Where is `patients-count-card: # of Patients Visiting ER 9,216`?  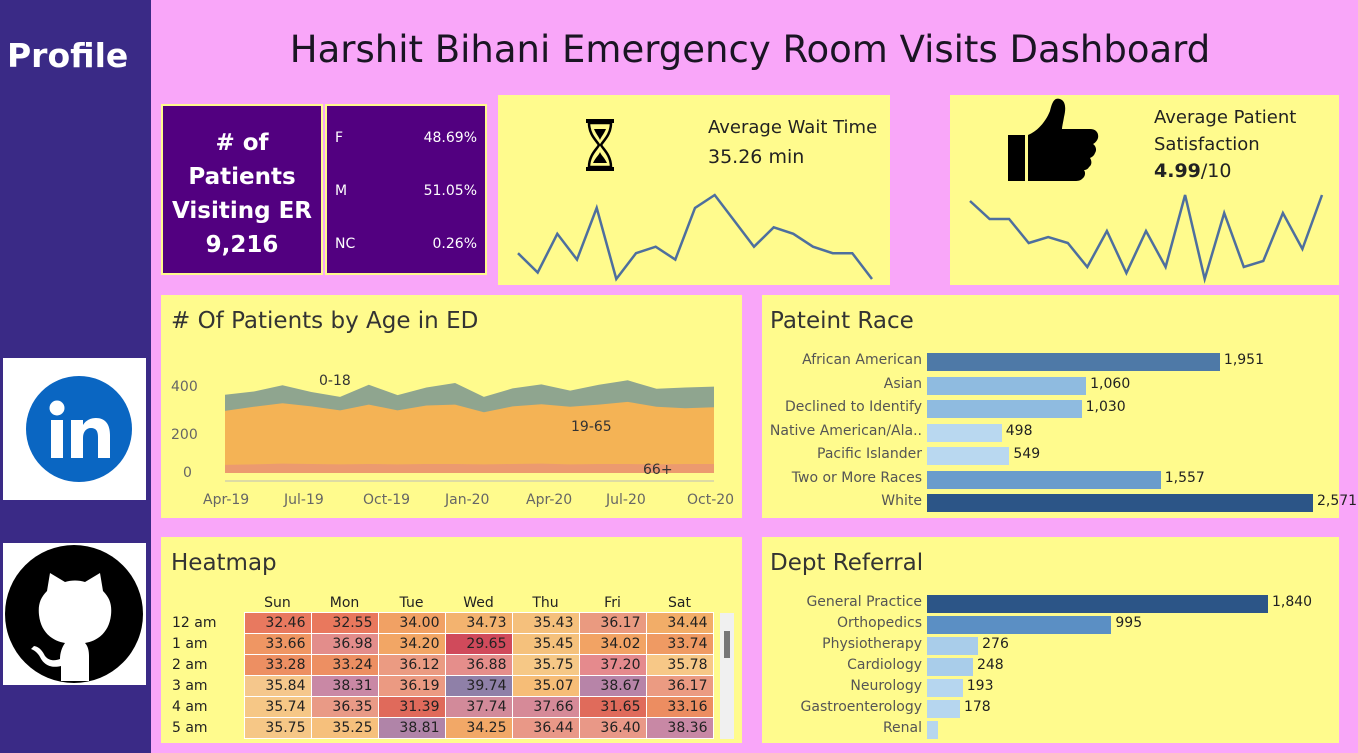
patients-count-card: # of Patients Visiting ER 9,216 is located at coordinates (242, 189).